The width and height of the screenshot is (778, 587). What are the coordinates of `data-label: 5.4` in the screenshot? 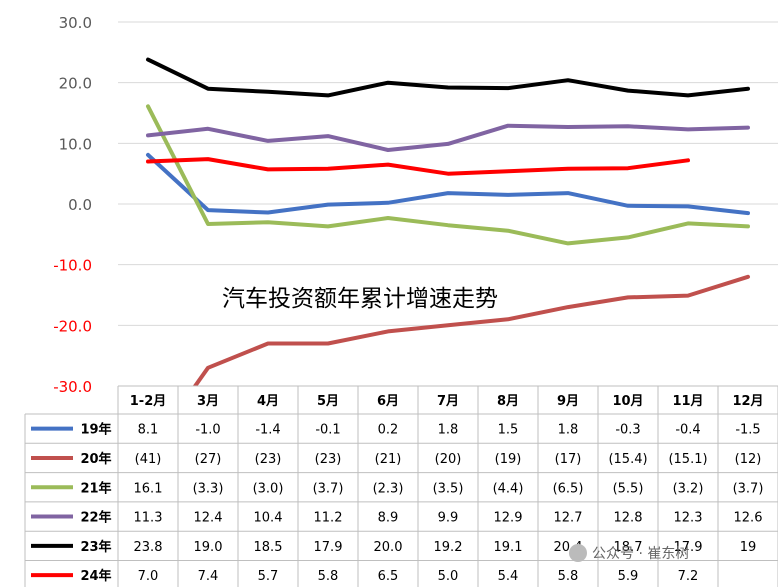 It's located at (508, 576).